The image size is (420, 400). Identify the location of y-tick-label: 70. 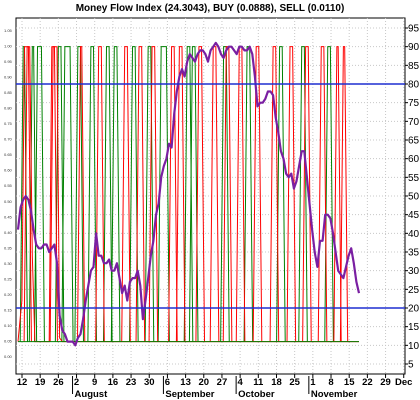
(414, 122).